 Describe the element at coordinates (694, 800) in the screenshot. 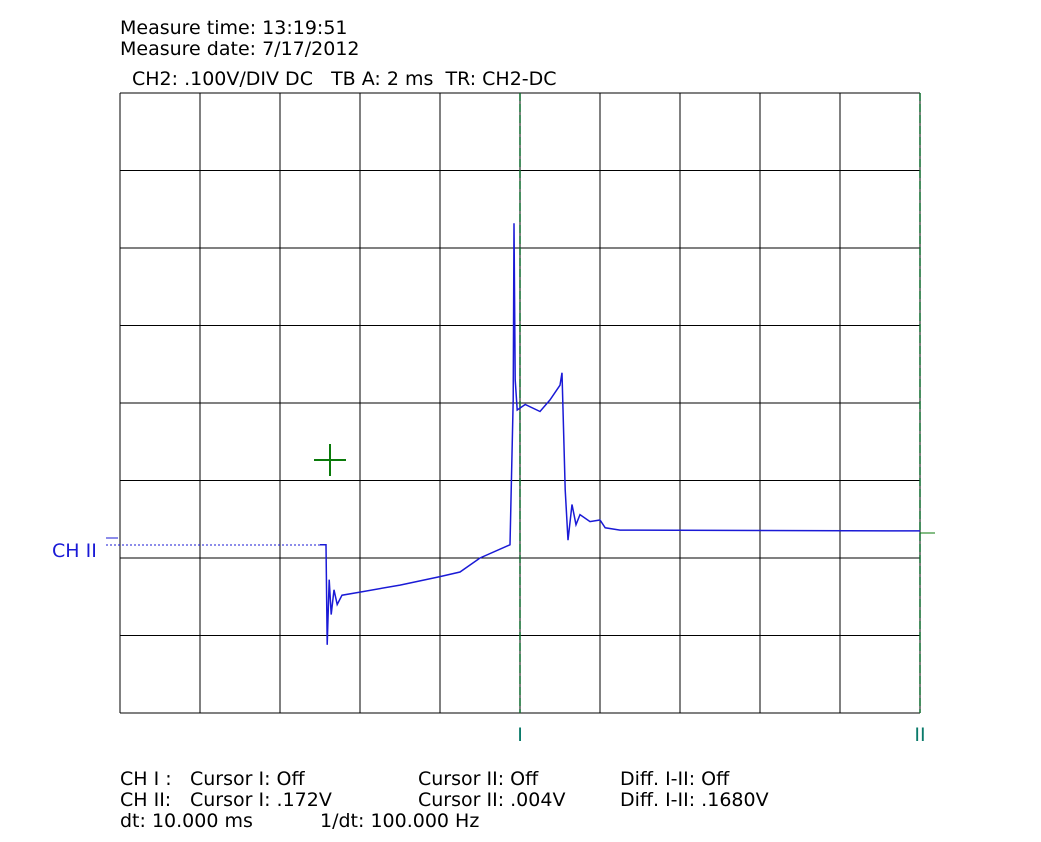

I see `readout: Diff. I-II: .1680V` at that location.